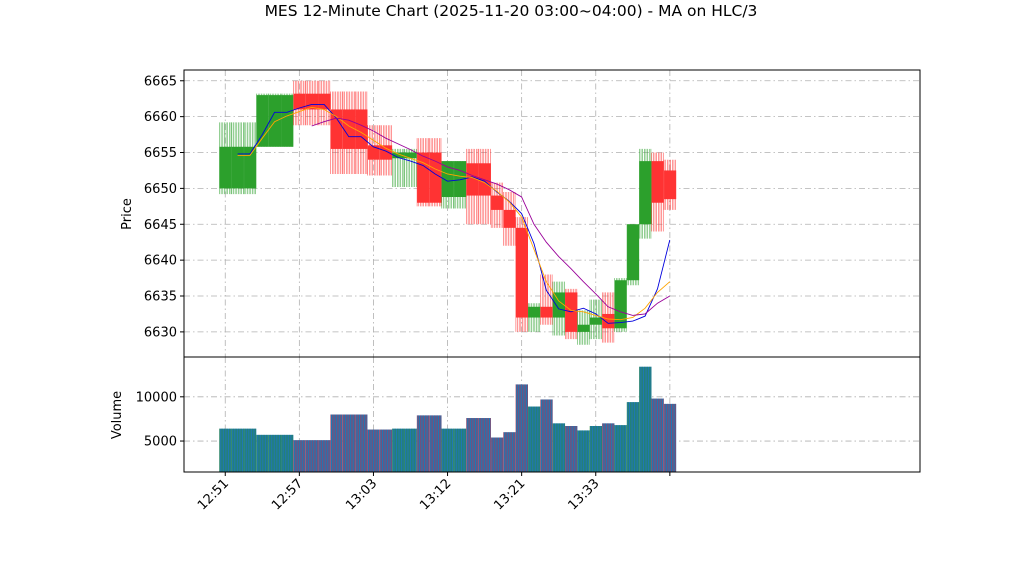 The width and height of the screenshot is (1022, 579). What do you see at coordinates (160, 117) in the screenshot?
I see `price-y-tick-label: 6660` at bounding box center [160, 117].